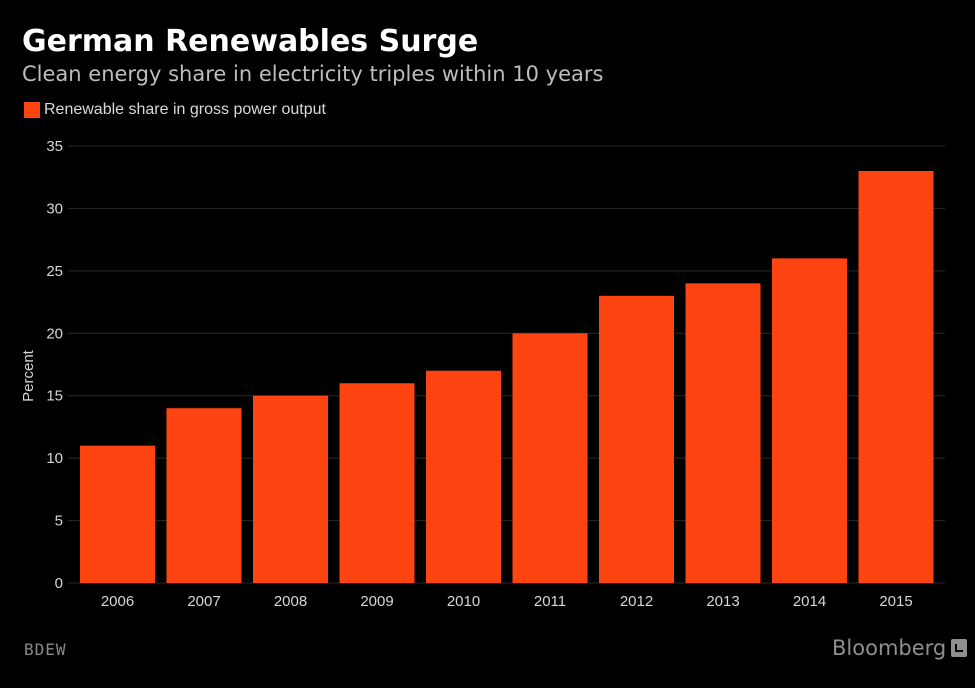  I want to click on bar-2013, so click(723, 433).